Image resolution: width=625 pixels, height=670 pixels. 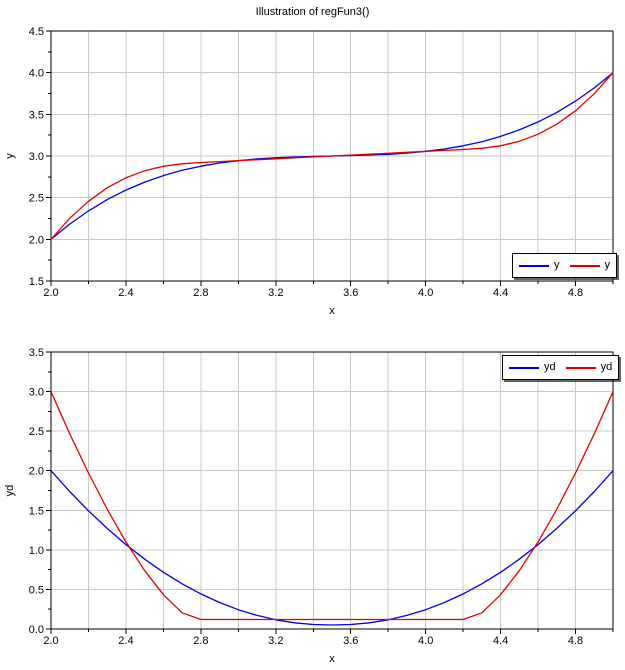 I want to click on top-chart-legend: y y, so click(x=564, y=265).